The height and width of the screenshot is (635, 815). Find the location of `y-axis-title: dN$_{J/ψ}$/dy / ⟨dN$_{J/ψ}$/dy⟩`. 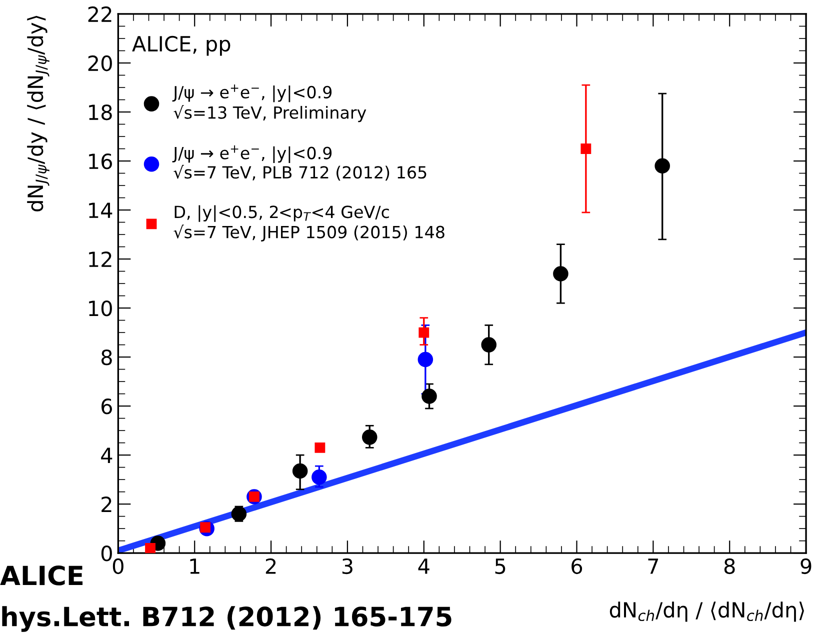

y-axis-title: dN$_{J/ψ}$/dy / ⟨dN$_{J/ψ}$/dy⟩ is located at coordinates (38, 114).